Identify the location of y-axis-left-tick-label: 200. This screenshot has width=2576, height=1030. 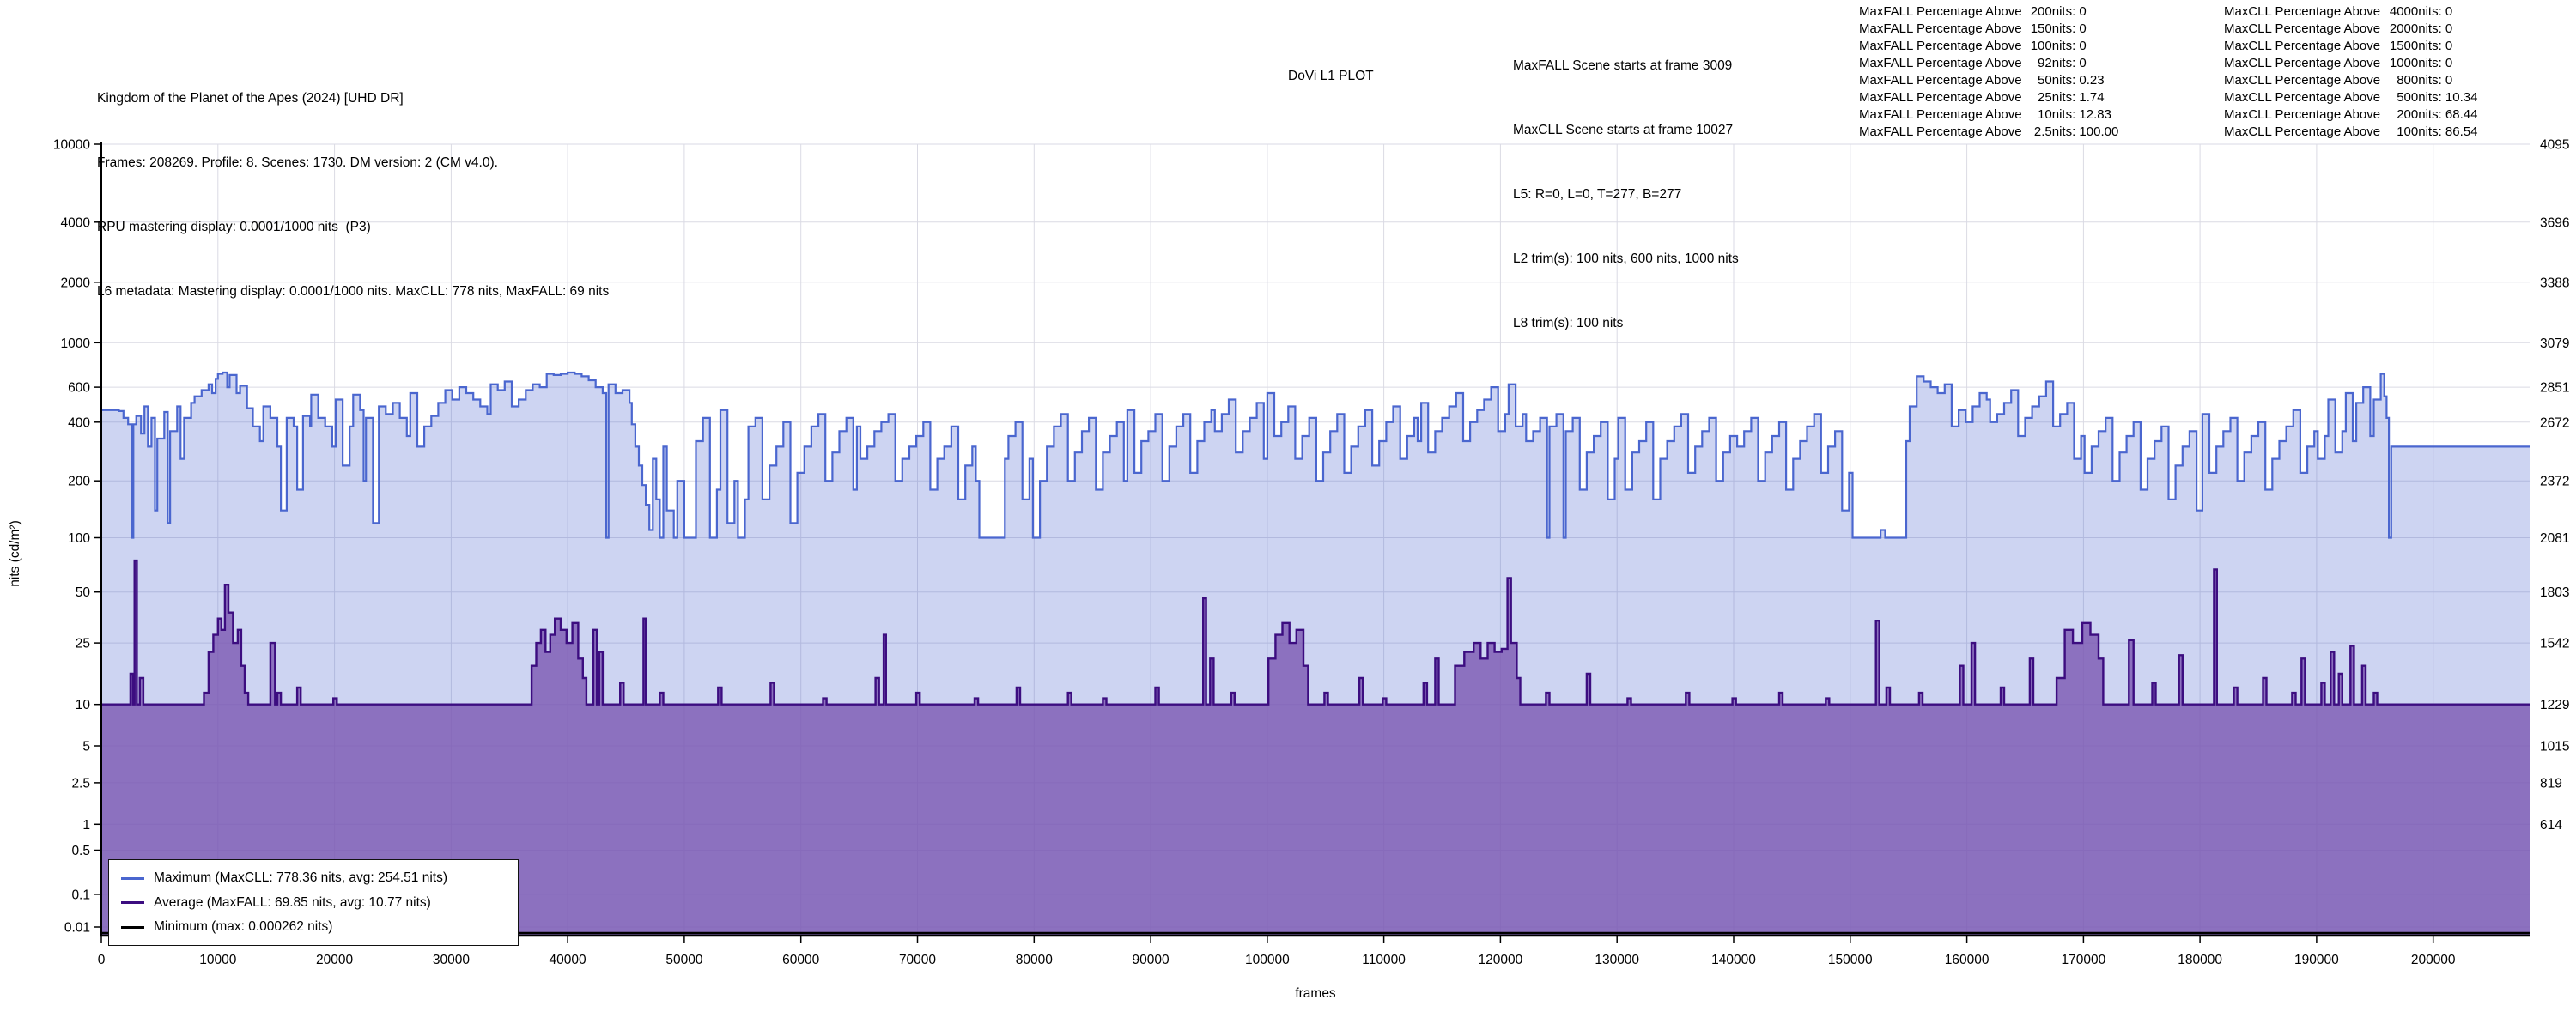
(79, 482).